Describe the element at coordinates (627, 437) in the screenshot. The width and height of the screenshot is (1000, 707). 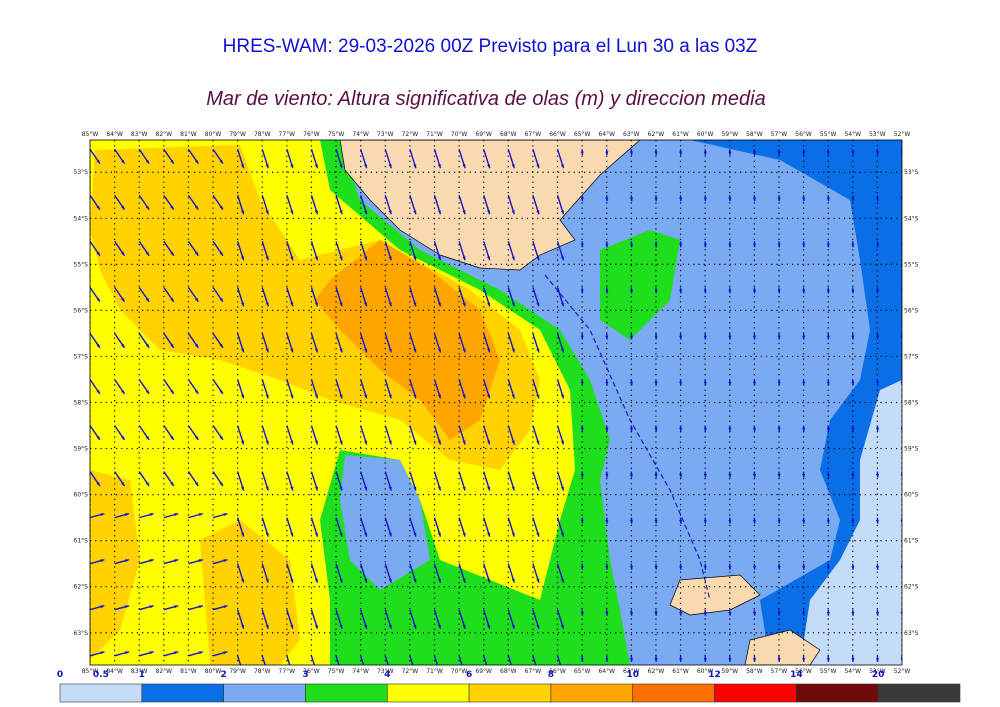
I see `dashed-boundary-line` at that location.